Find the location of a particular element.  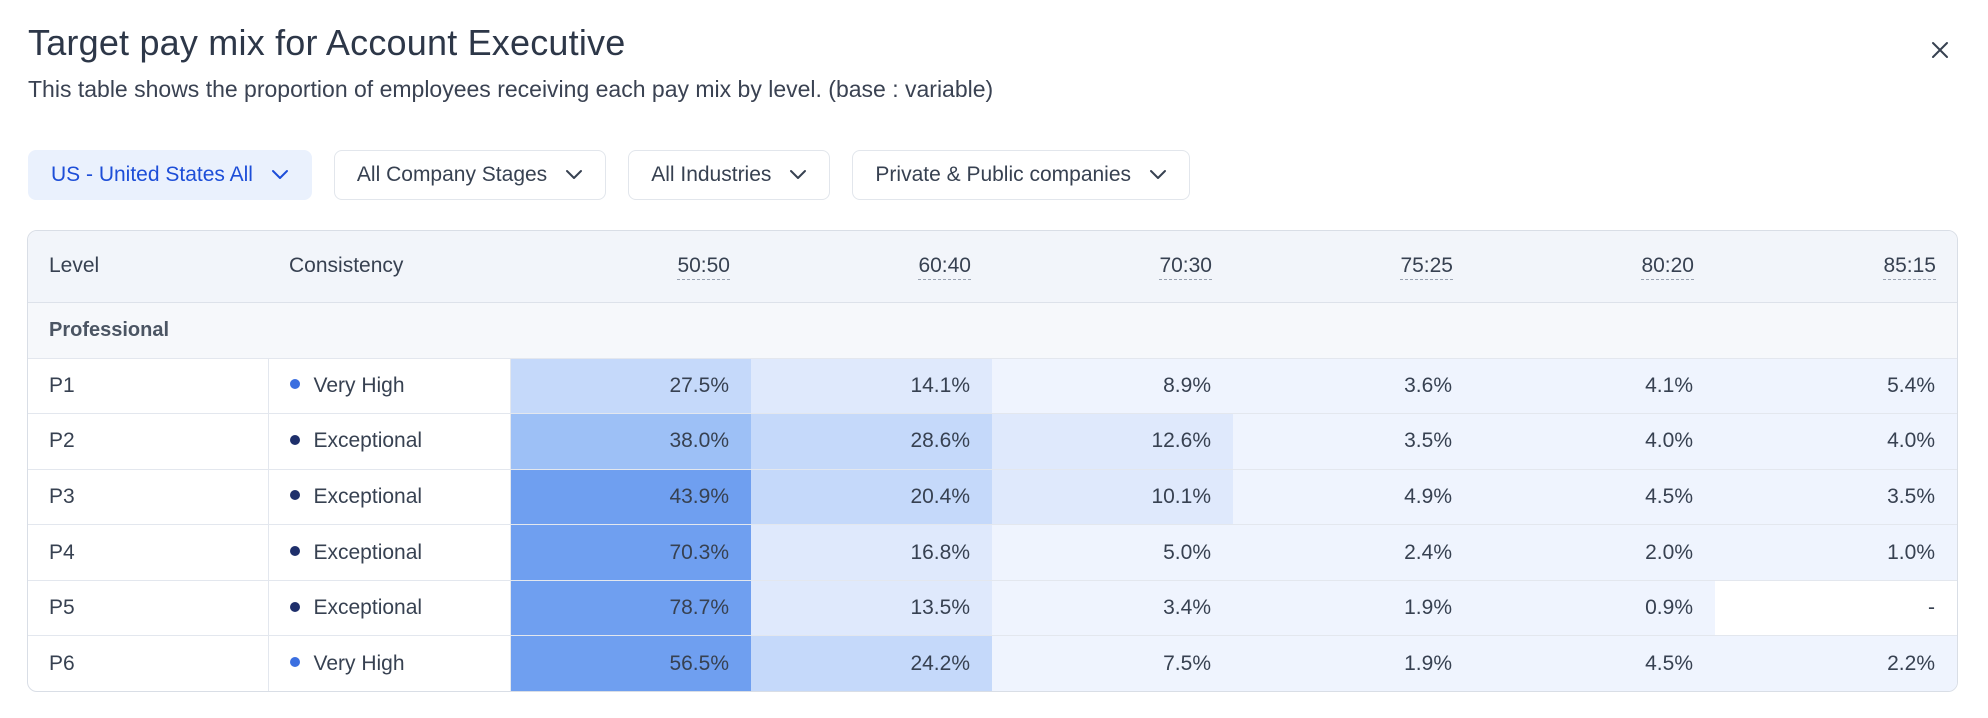

column-header-label: 70:30 is located at coordinates (1185, 267).